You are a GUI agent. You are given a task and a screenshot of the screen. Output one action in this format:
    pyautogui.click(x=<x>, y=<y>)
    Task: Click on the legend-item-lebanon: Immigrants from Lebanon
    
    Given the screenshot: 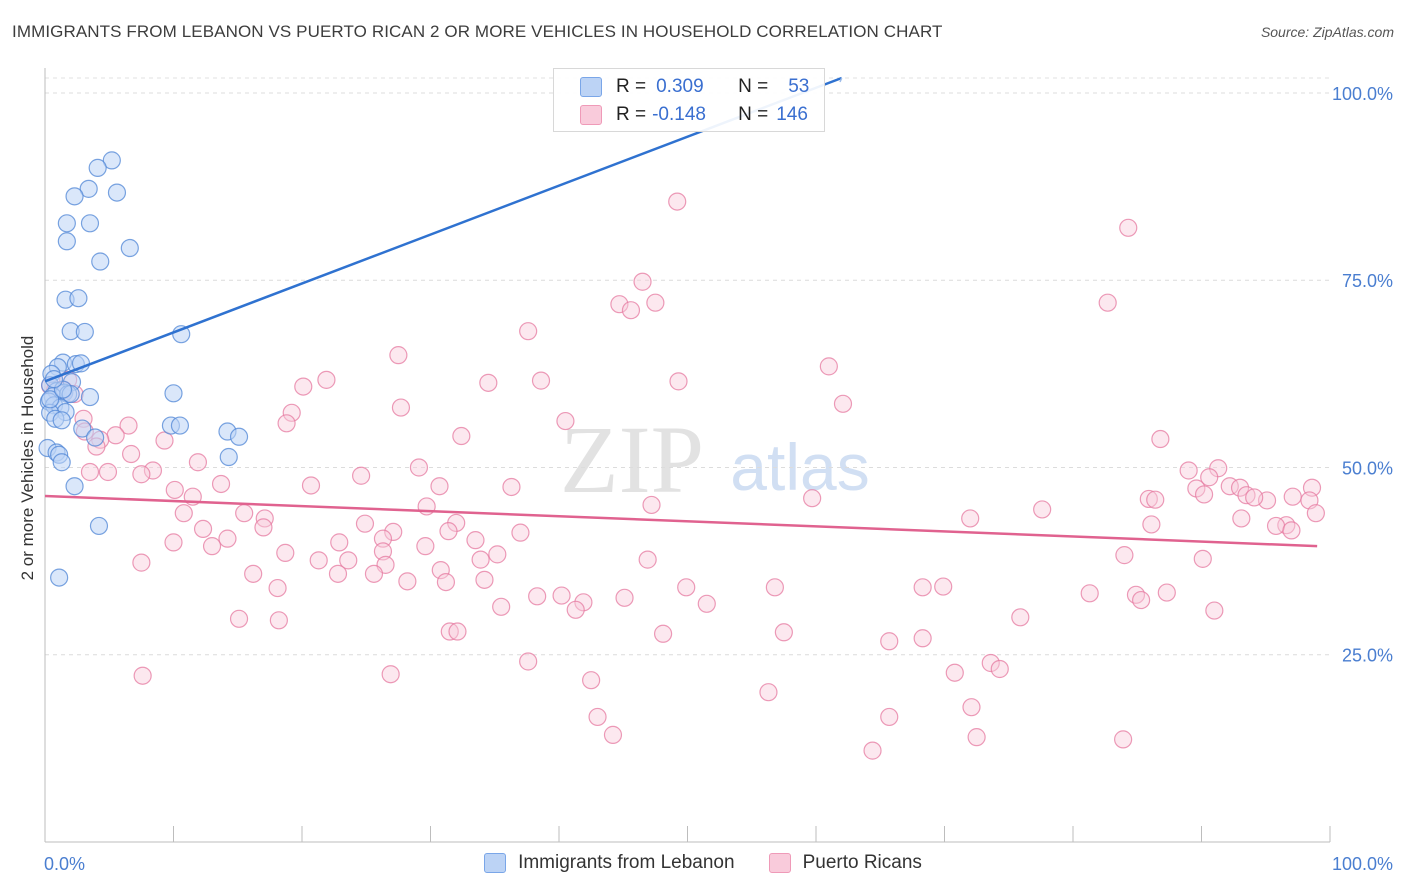 What is the action you would take?
    pyautogui.click(x=609, y=863)
    